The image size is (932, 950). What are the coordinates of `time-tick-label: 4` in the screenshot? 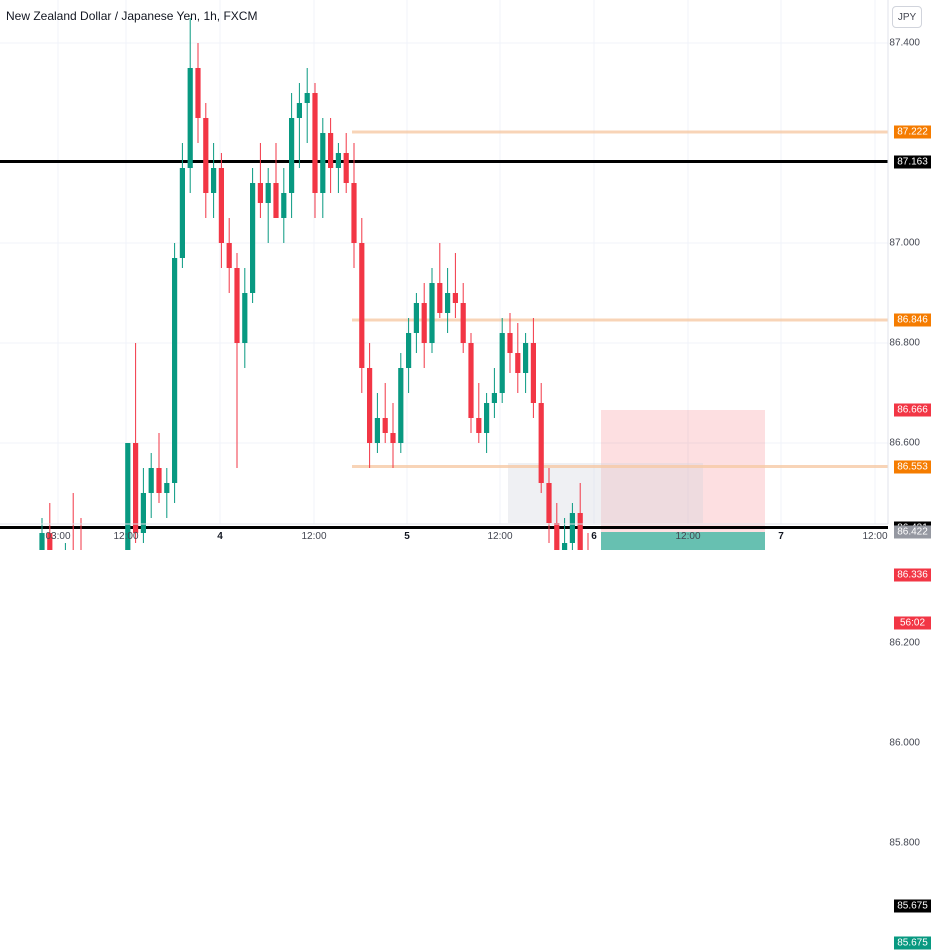 It's located at (220, 536).